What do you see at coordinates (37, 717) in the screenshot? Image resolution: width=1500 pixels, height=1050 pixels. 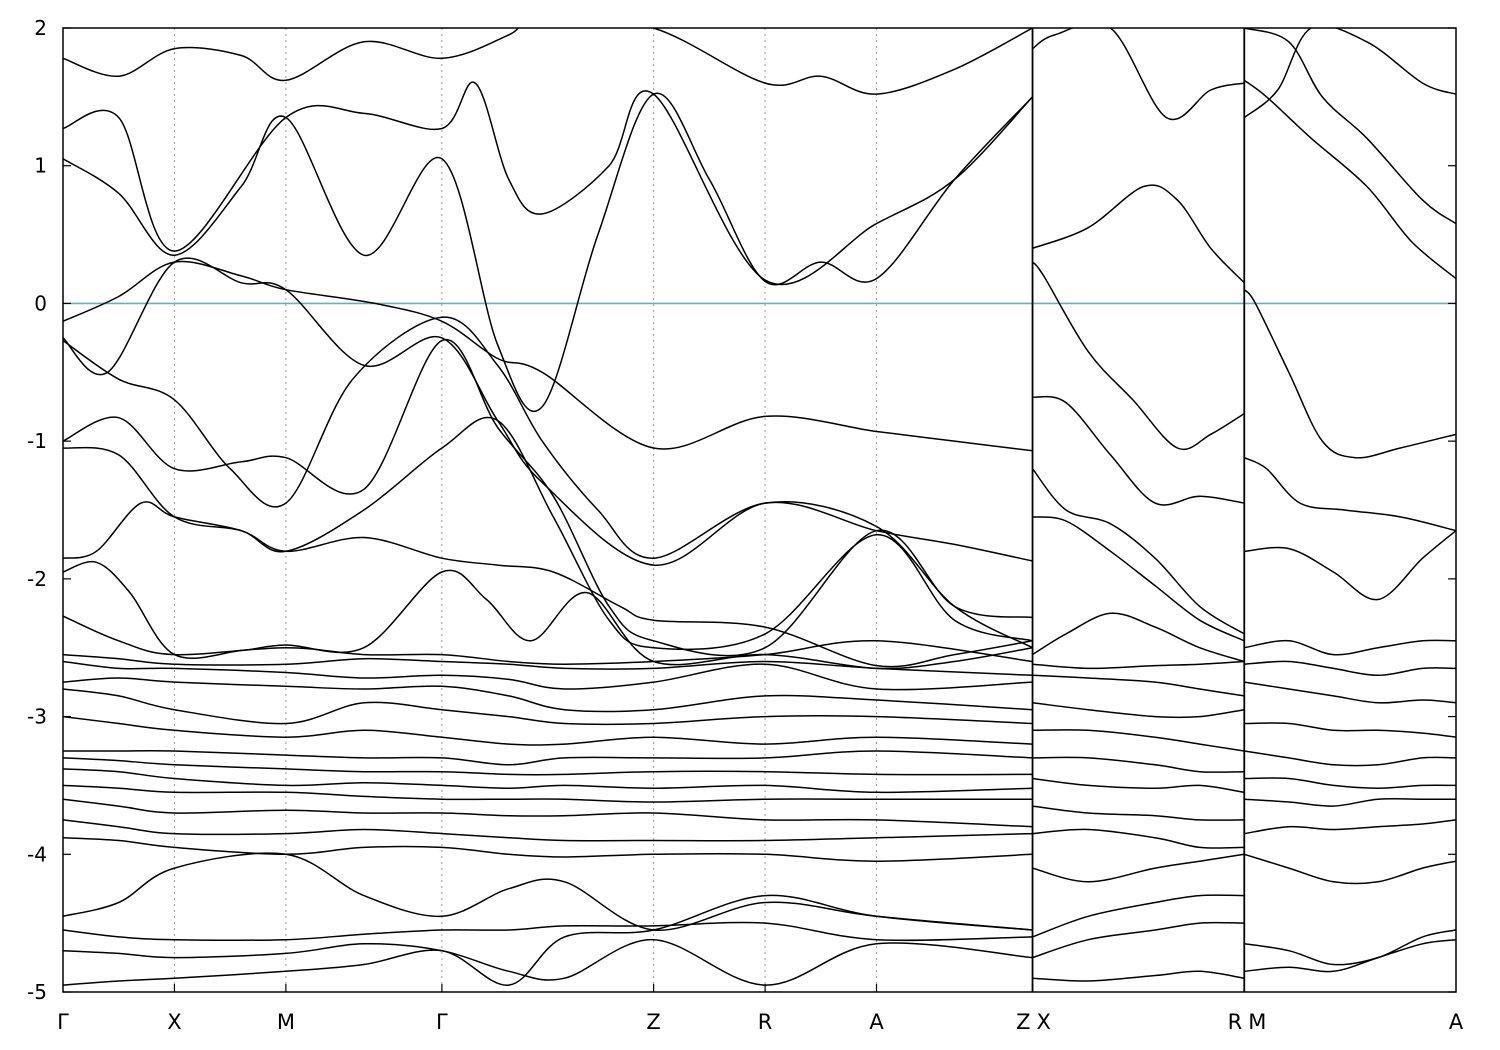 I see `y-tick-label: -3` at bounding box center [37, 717].